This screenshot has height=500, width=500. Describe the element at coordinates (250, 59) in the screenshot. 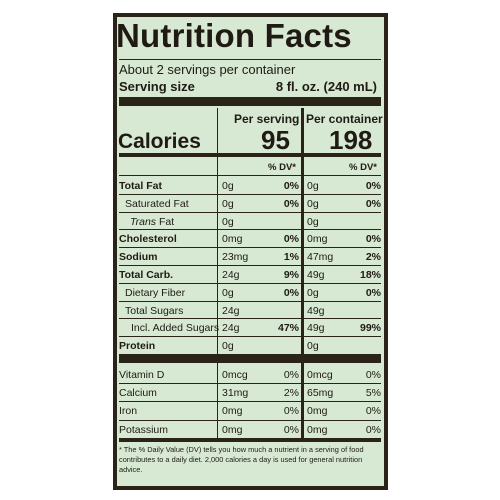

I see `thick-rule-top` at that location.